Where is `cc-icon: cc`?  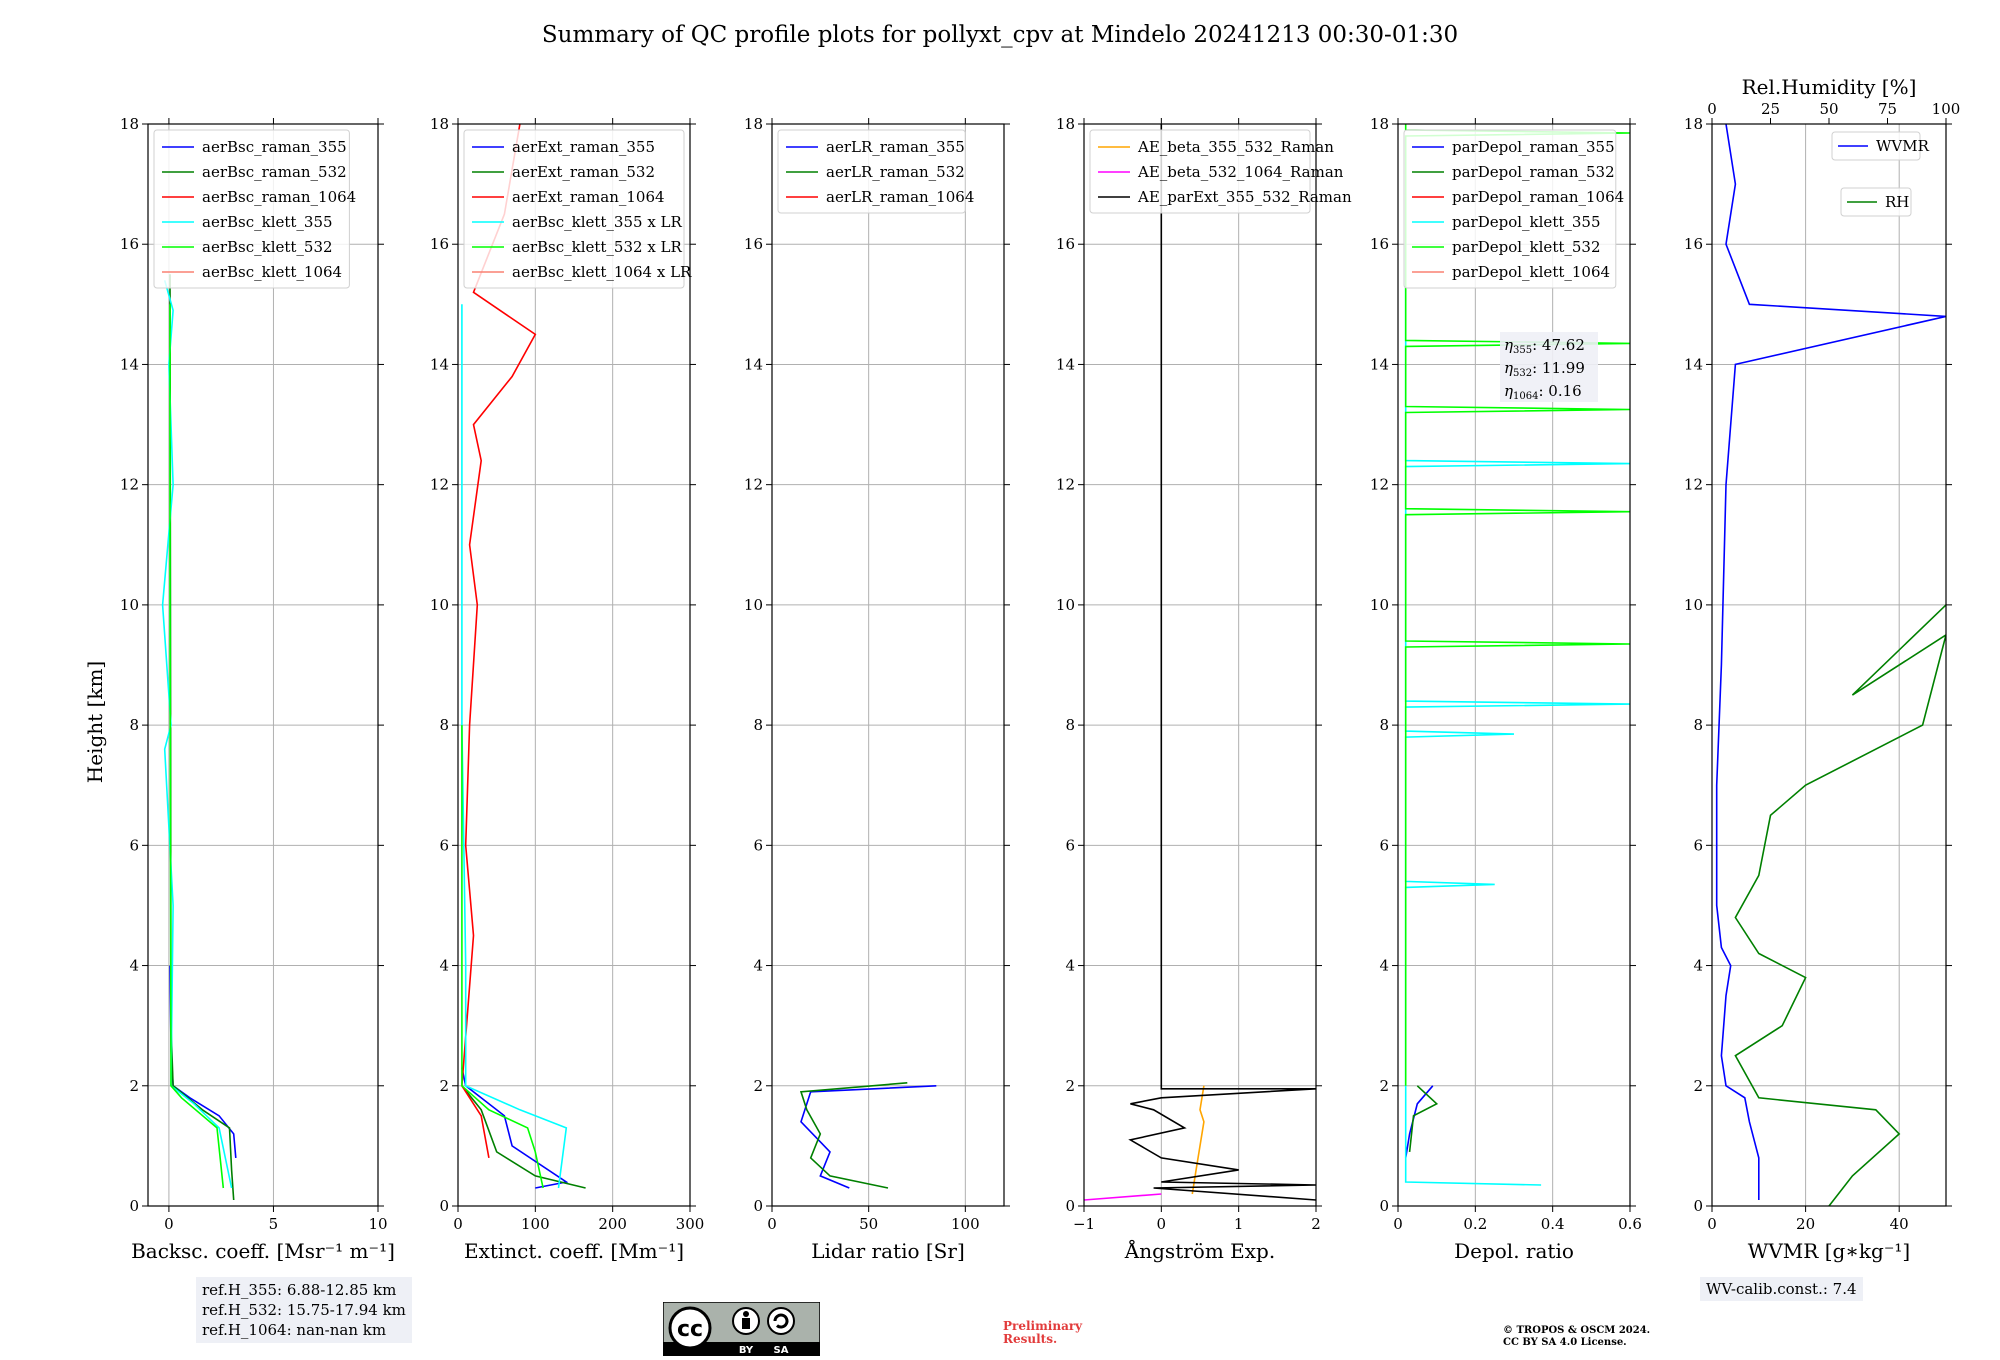
cc-icon: cc is located at coordinates (690, 1329).